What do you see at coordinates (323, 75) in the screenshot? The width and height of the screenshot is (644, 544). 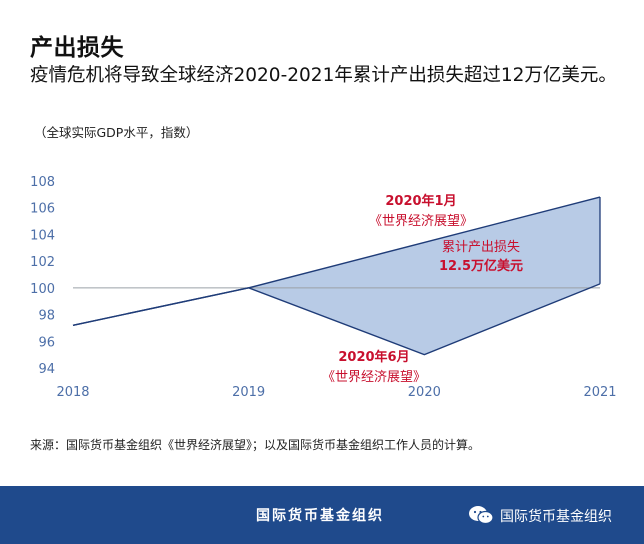 I see `chart-subtitle: 疫情危机将导致全球经济2020-2021年累计产出损失超过12万亿美元。` at bounding box center [323, 75].